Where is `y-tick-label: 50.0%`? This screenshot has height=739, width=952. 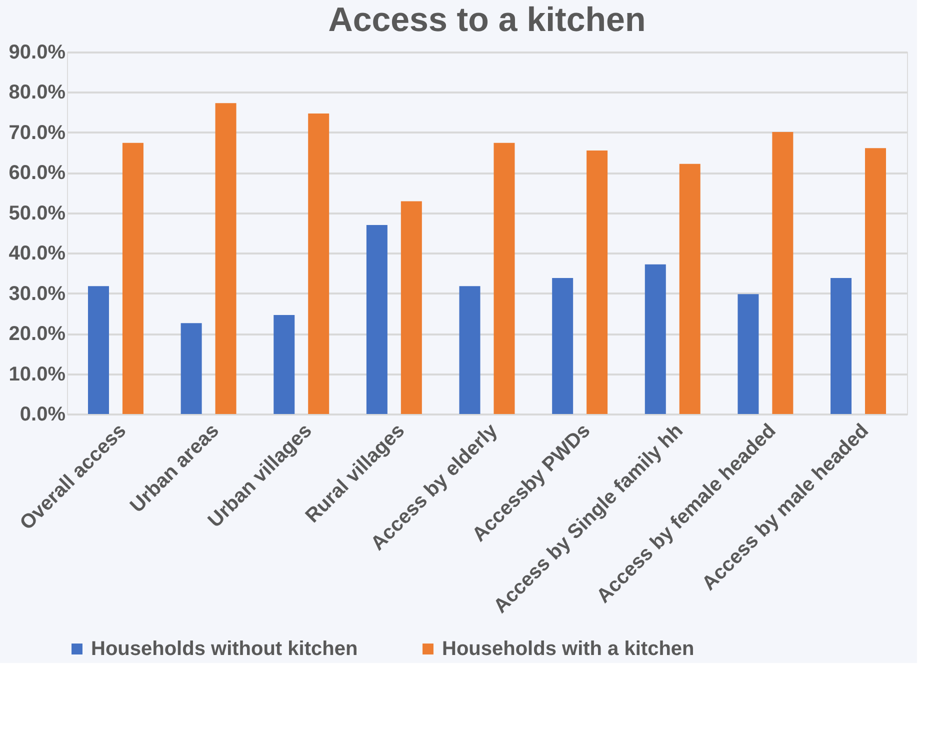 y-tick-label: 50.0% is located at coordinates (37, 213).